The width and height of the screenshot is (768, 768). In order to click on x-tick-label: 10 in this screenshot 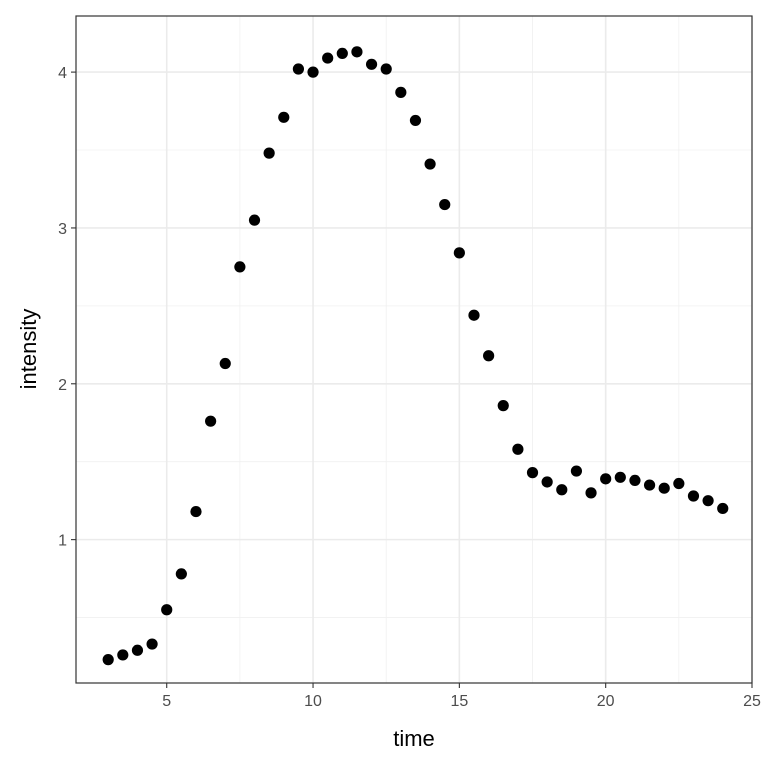, I will do `click(313, 701)`.